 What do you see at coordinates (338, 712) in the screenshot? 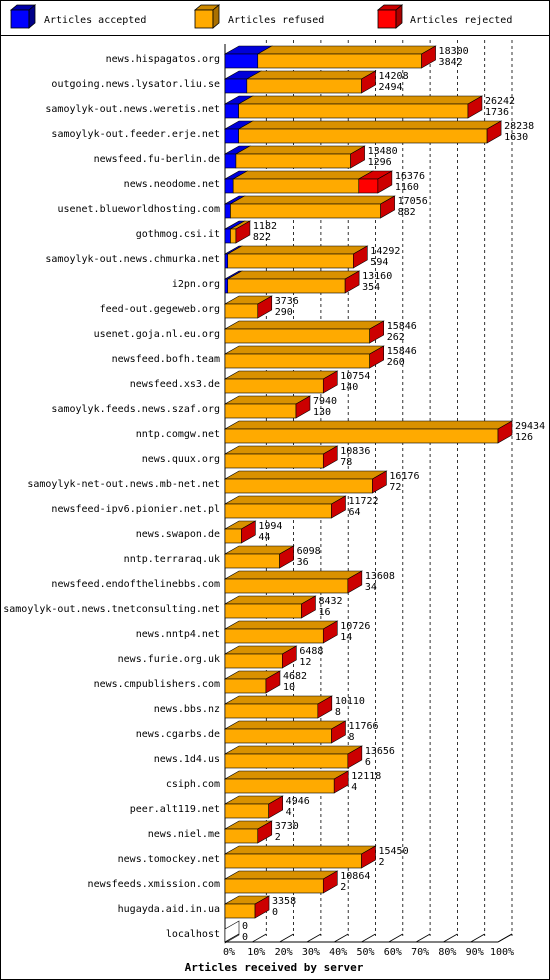
I see `bar-refused-label: 8` at bounding box center [338, 712].